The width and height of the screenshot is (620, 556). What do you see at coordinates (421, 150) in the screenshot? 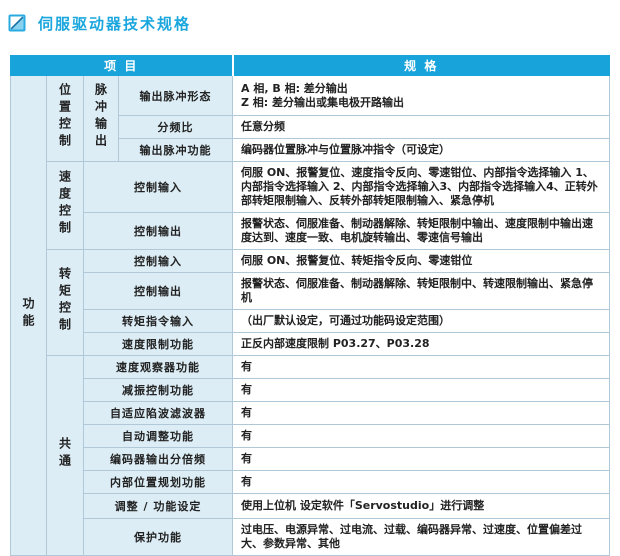
I see `row-spec: 编码器位置脉冲与位置脉冲指令（可设定）` at bounding box center [421, 150].